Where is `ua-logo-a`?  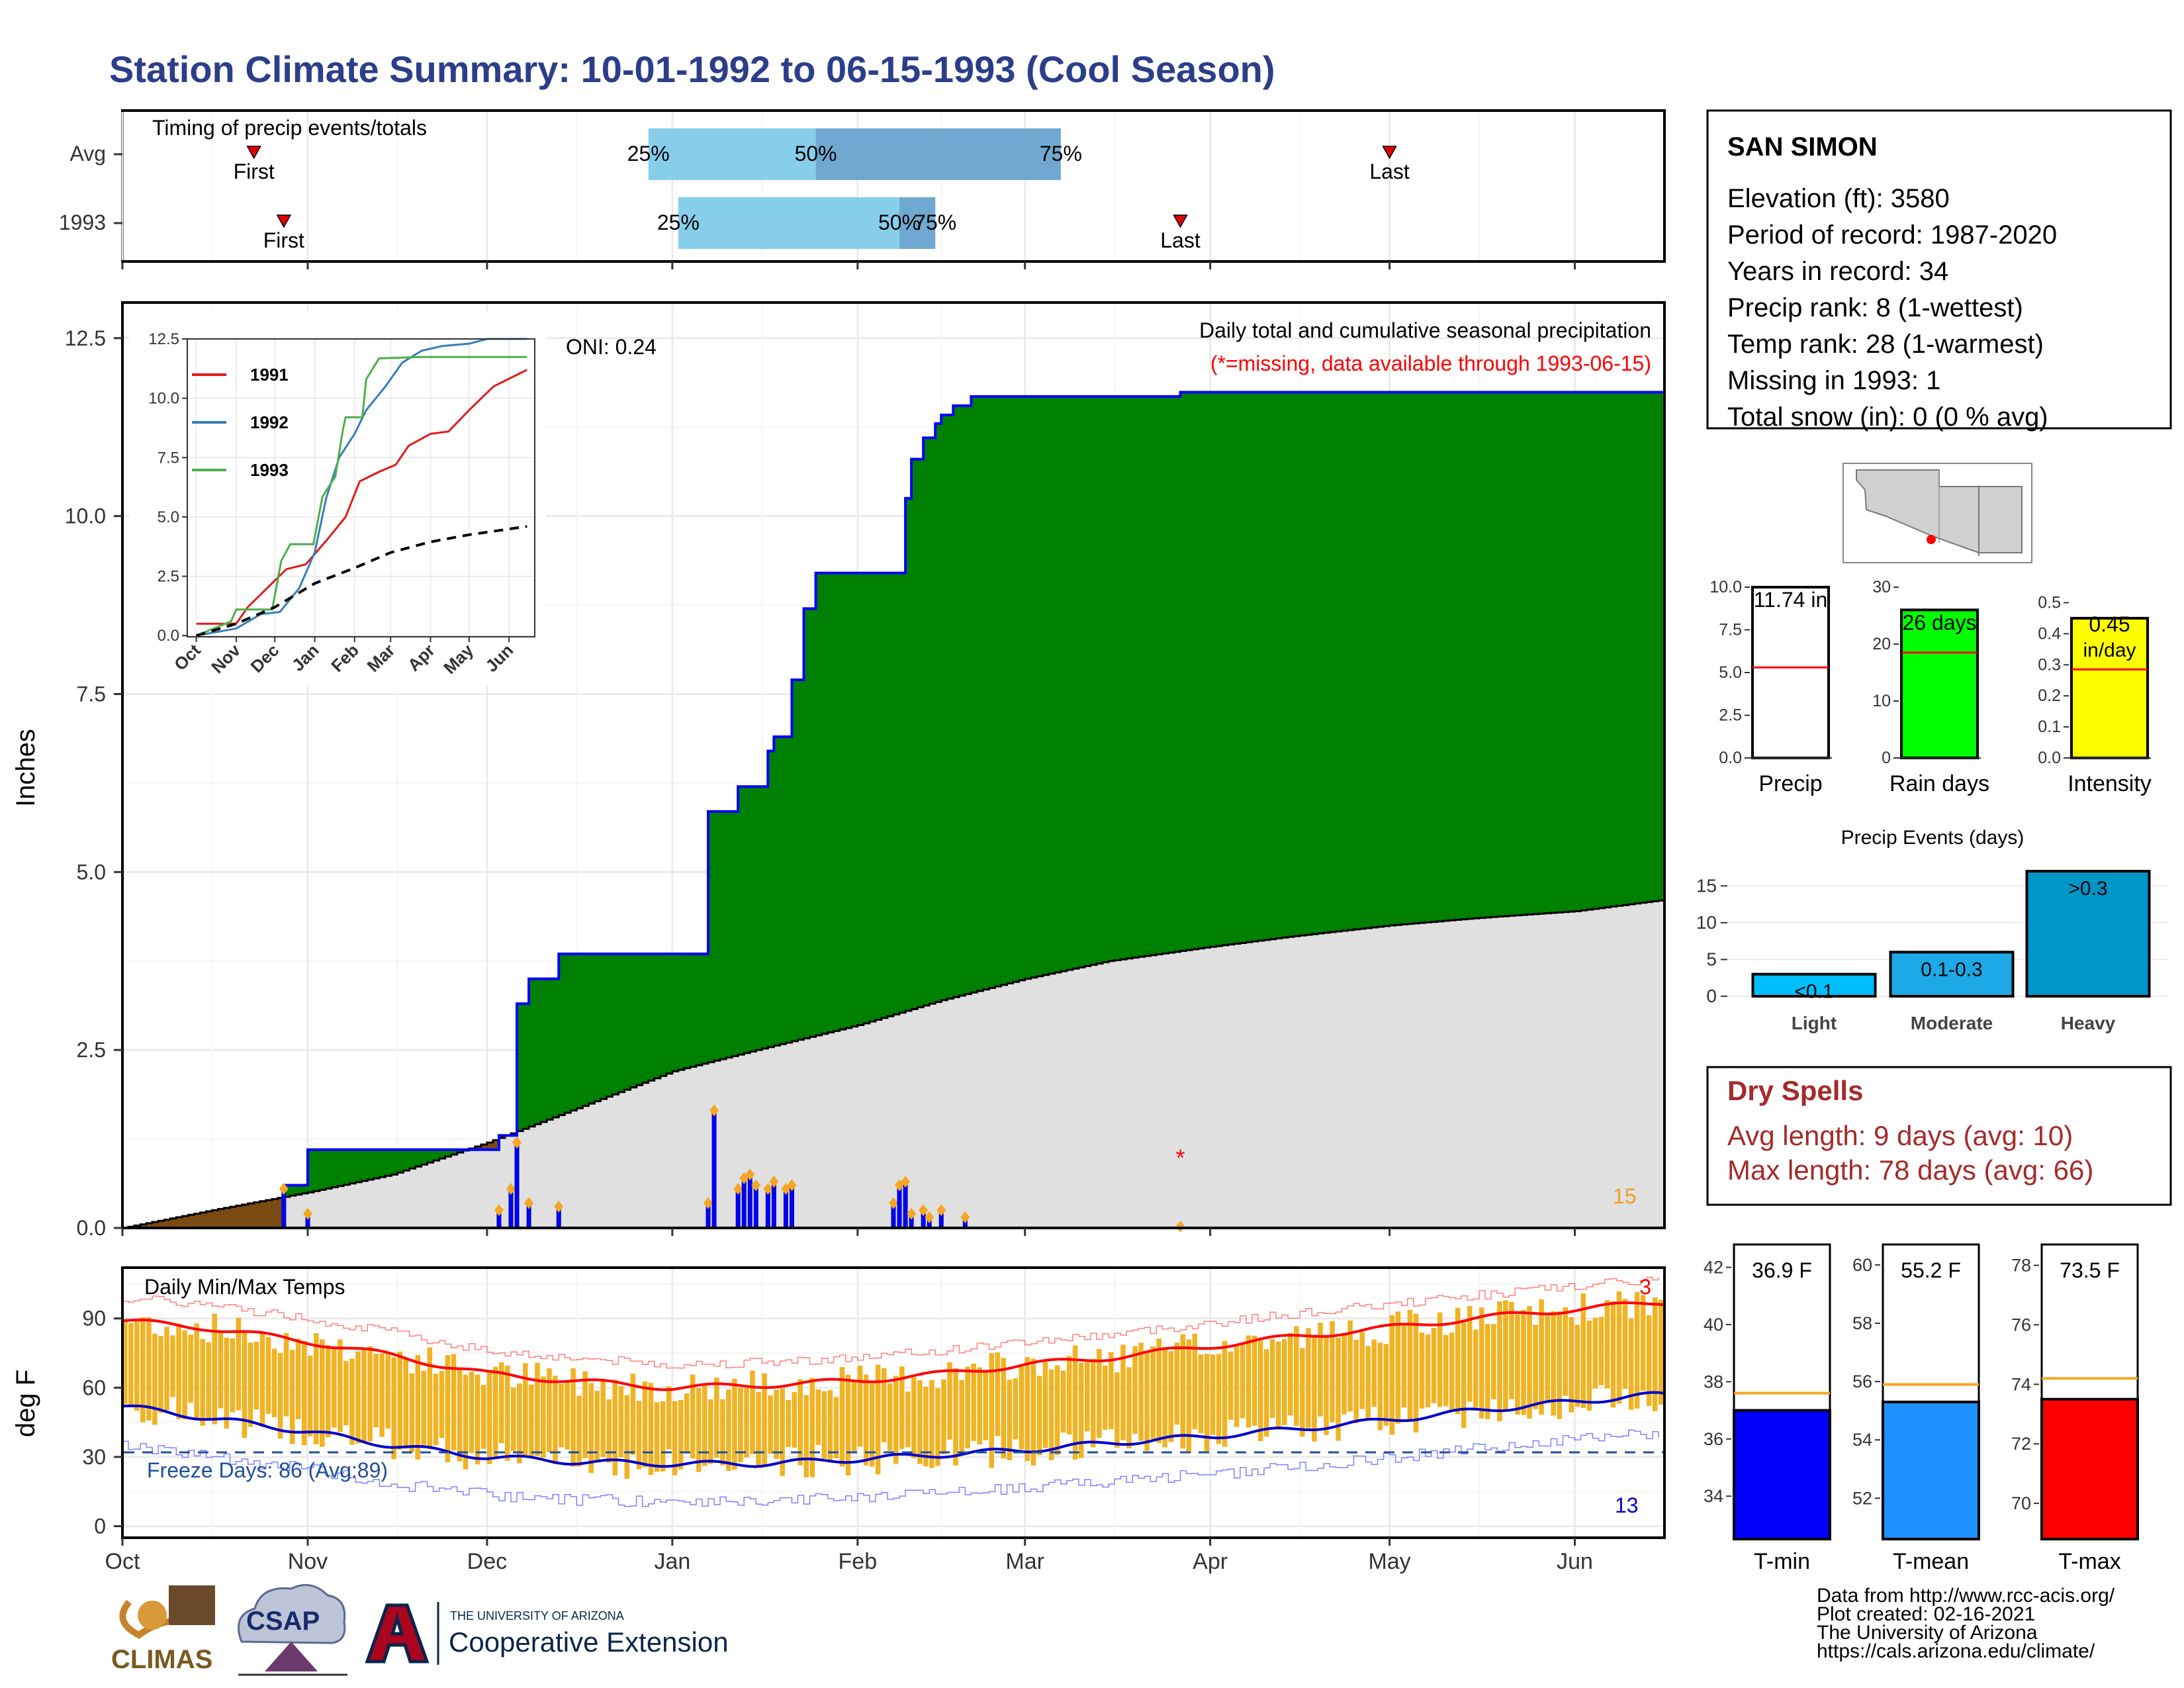
ua-logo-a is located at coordinates (397, 1633).